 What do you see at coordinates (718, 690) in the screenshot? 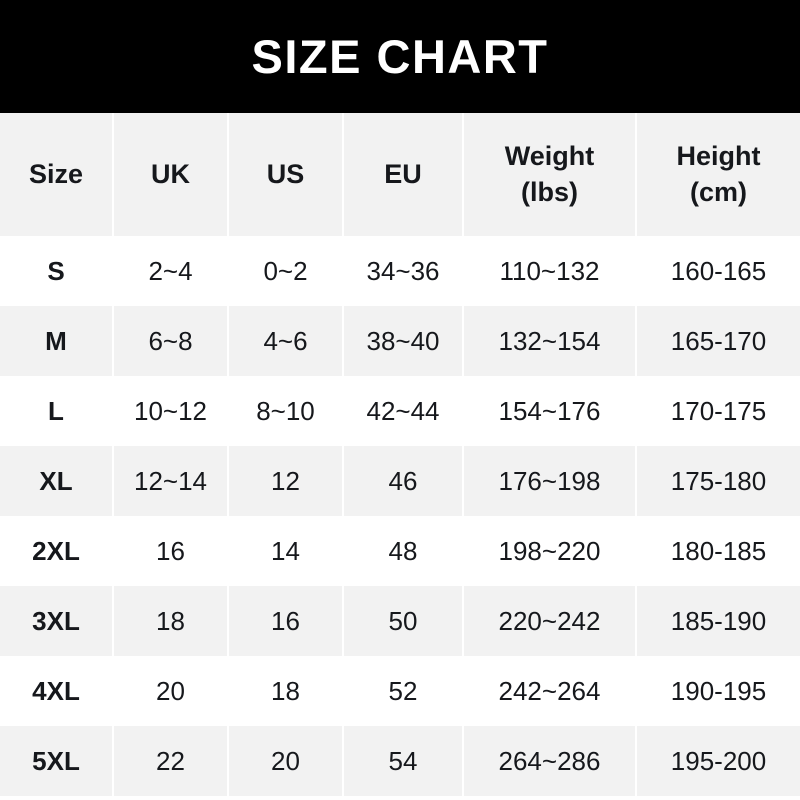
I see `cell-height: 190-195` at bounding box center [718, 690].